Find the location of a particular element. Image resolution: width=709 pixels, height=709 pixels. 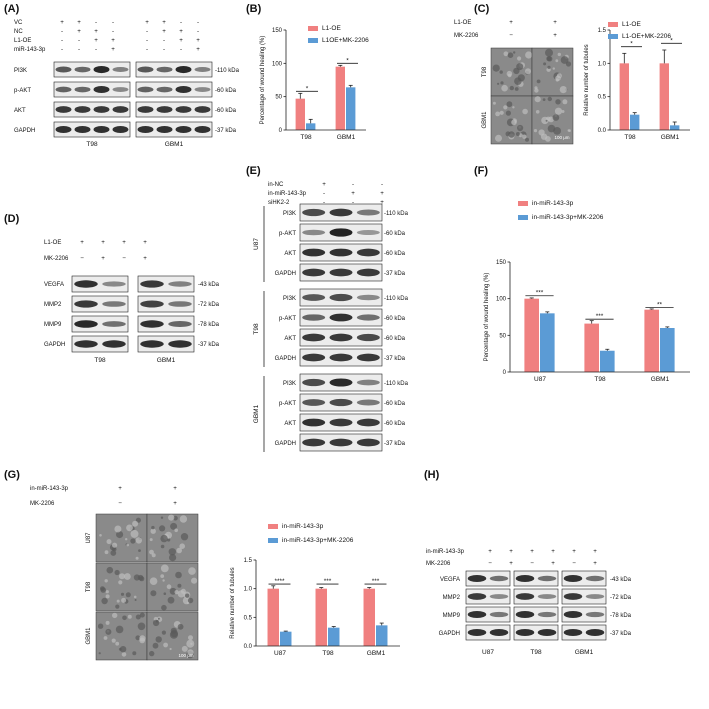

kda-label: -37 kDa is located at coordinates (621, 634).